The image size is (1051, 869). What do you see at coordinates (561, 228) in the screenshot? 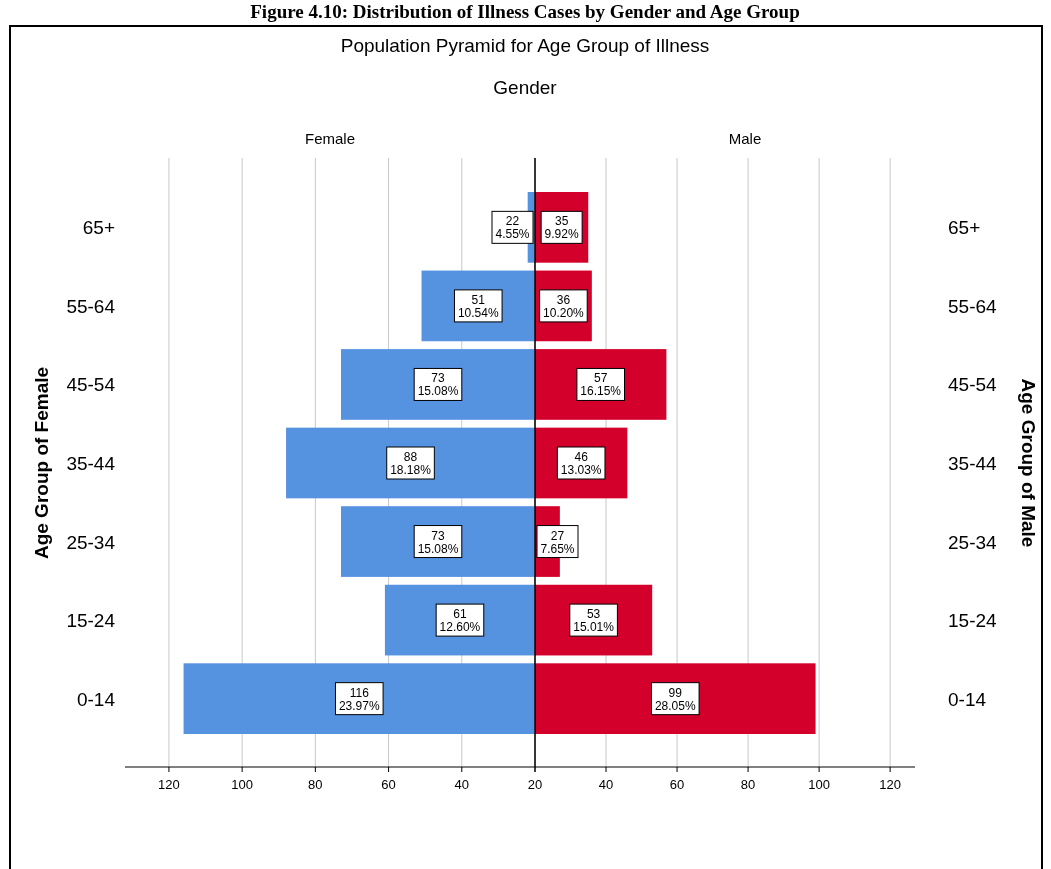
I see `data-label: 35 9.92%` at bounding box center [561, 228].